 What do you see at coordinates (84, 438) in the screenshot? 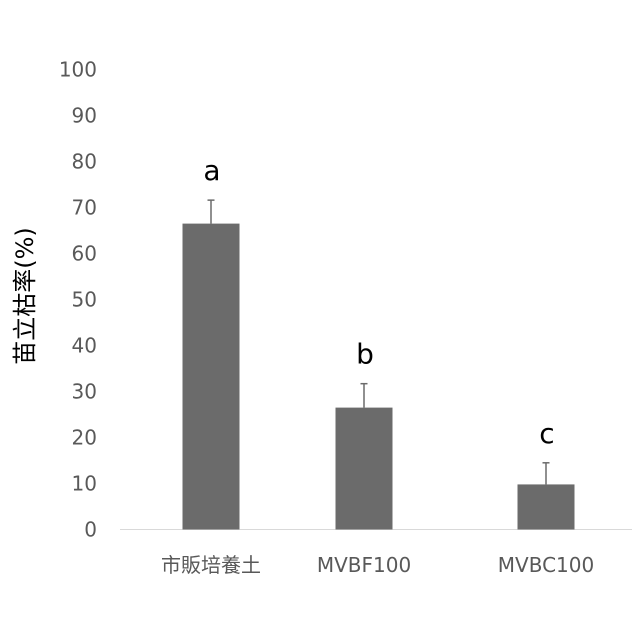
I see `y-tick-label: 20` at bounding box center [84, 438].